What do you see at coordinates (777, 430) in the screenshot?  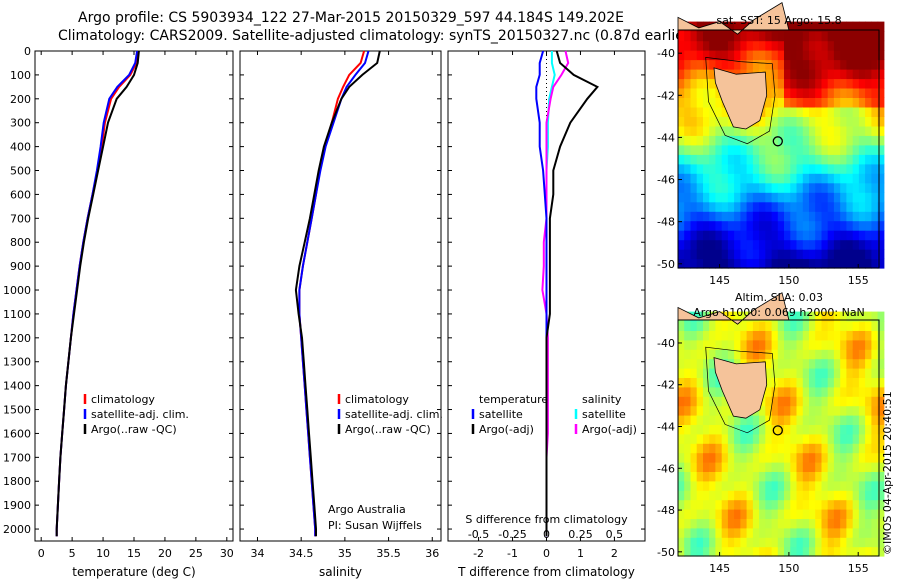 I see `float-position-marker` at bounding box center [777, 430].